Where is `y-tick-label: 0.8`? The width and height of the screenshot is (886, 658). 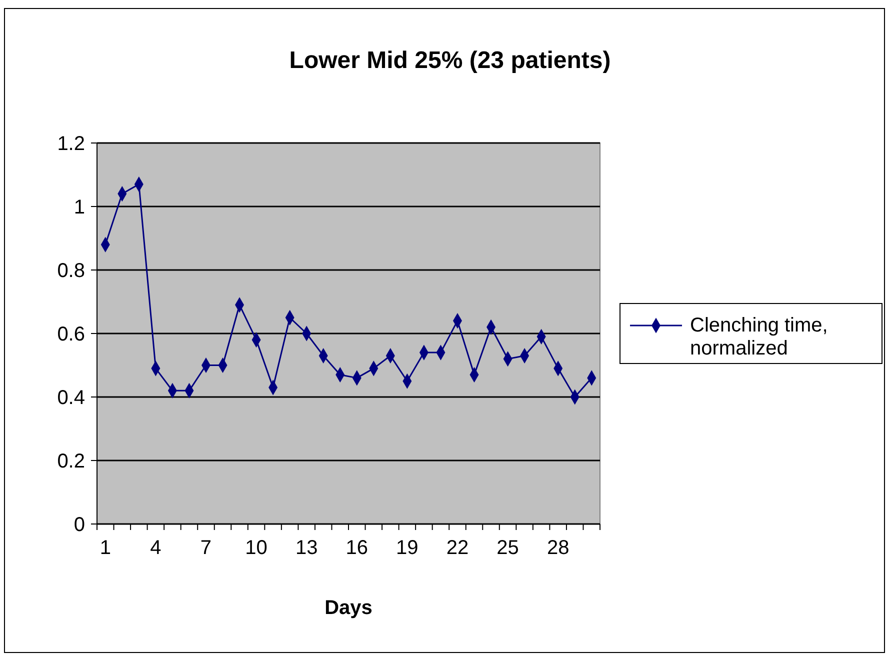 y-tick-label: 0.8 is located at coordinates (71, 271).